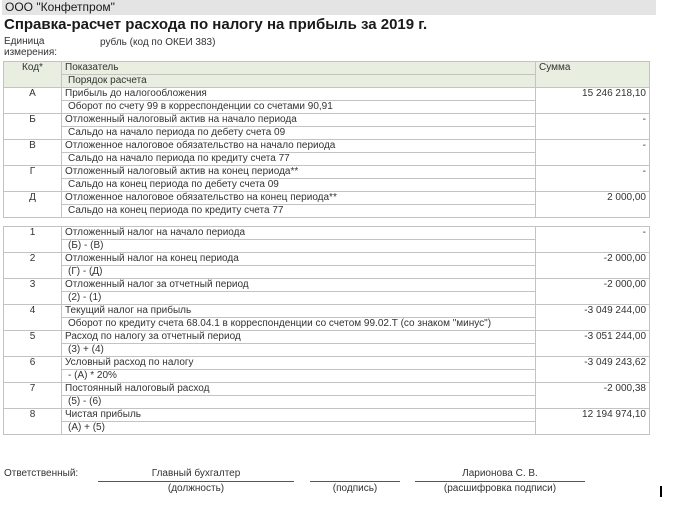 This screenshot has height=506, width=674. What do you see at coordinates (32, 126) in the screenshot?
I see `row-code: Б` at bounding box center [32, 126].